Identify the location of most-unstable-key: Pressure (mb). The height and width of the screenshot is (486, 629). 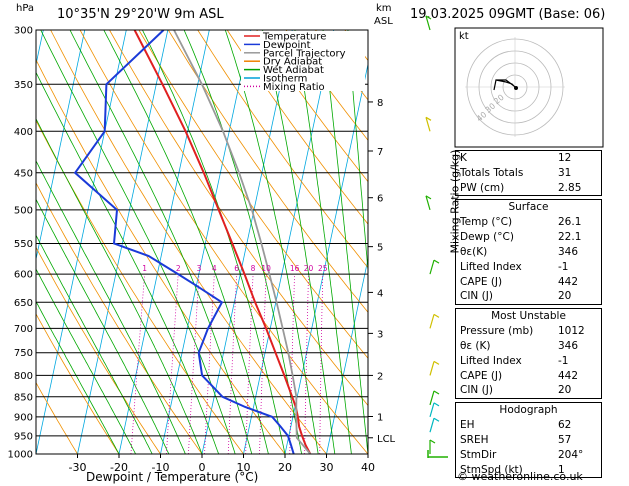
(497, 331).